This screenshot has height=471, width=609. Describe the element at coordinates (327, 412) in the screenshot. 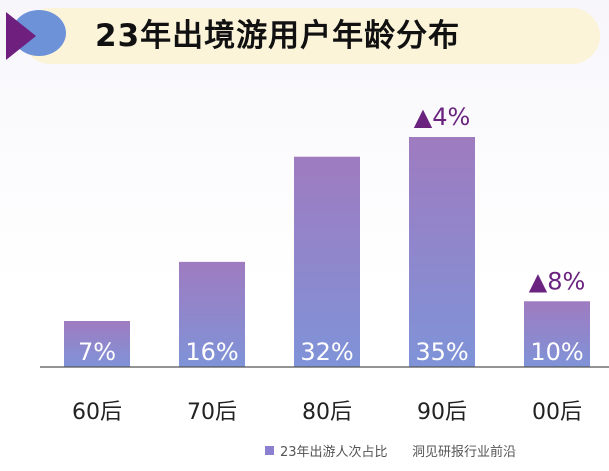

I see `x-tick-label: 80后` at that location.